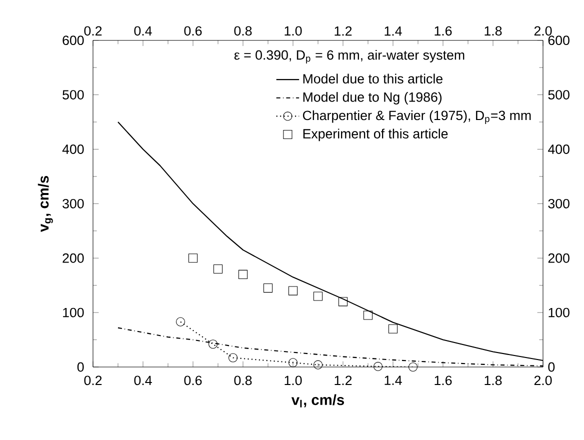 The image size is (584, 440). I want to click on x-axis-title: v$_{l}$, cm/s, so click(317, 401).